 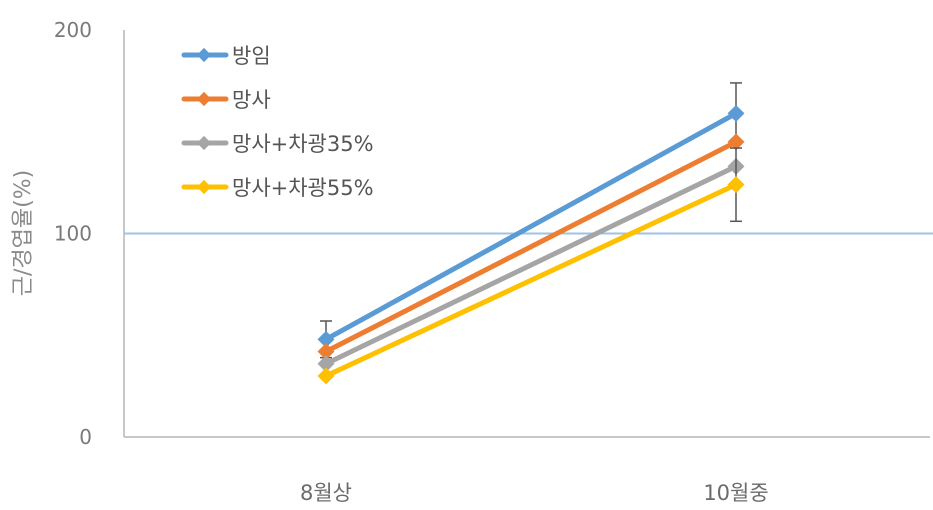 I want to click on legend-label: 망사+차광55%, so click(x=303, y=188).